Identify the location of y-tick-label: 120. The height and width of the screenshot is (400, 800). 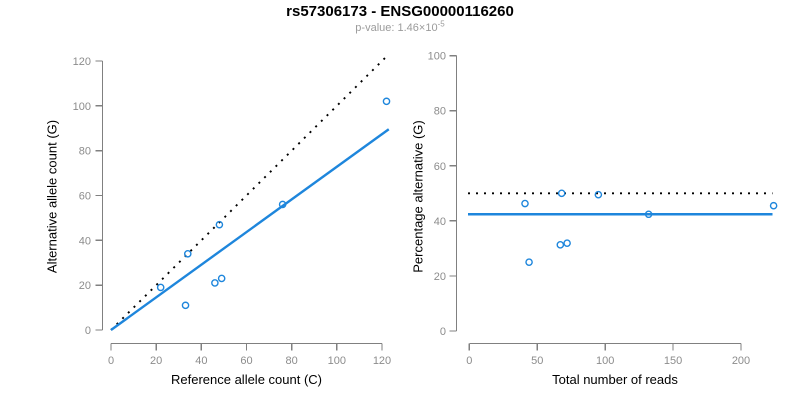
(82, 62).